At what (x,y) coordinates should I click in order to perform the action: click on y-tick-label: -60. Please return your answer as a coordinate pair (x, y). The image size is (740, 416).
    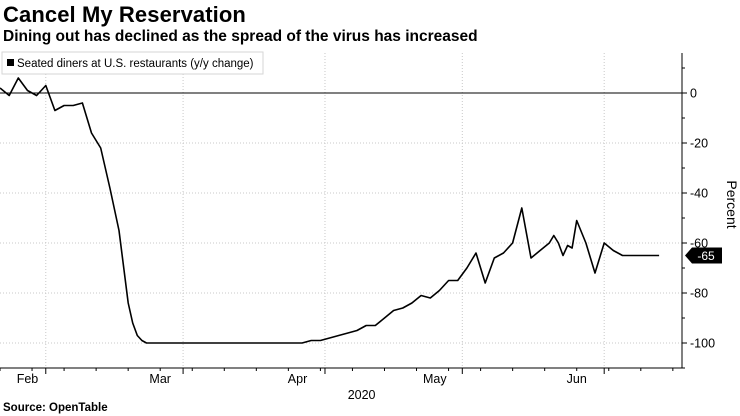
    Looking at the image, I should click on (699, 244).